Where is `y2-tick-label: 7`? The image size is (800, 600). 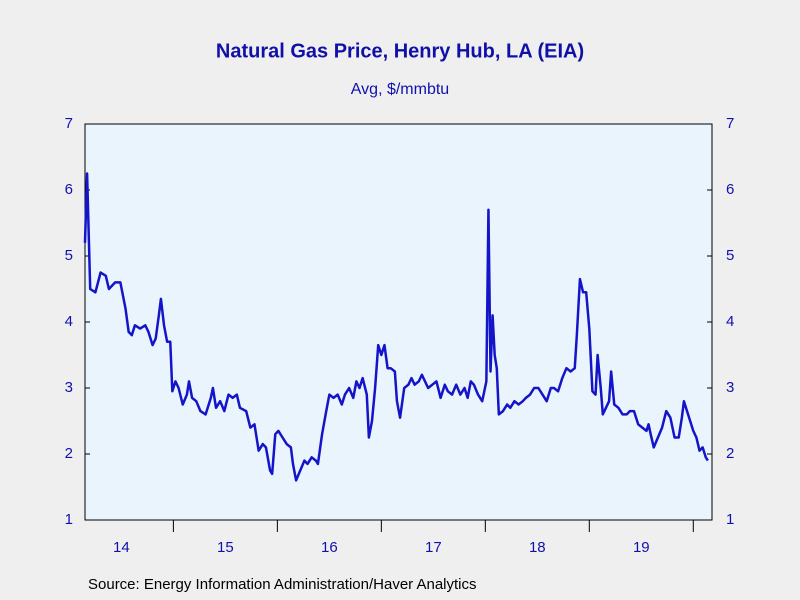 y2-tick-label: 7 is located at coordinates (730, 123).